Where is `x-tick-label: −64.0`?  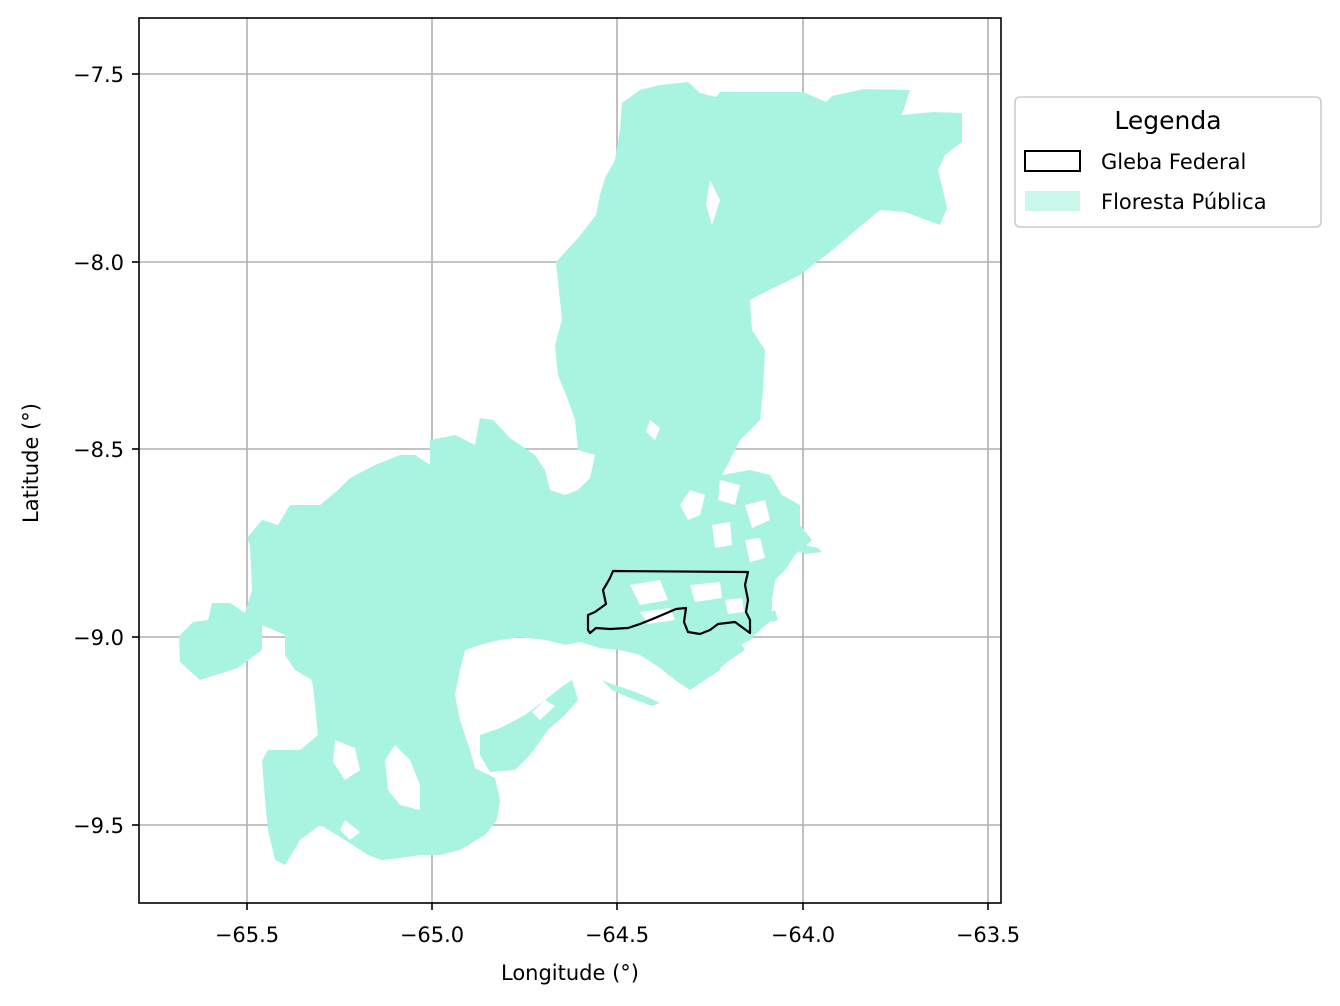
x-tick-label: −64.0 is located at coordinates (803, 935).